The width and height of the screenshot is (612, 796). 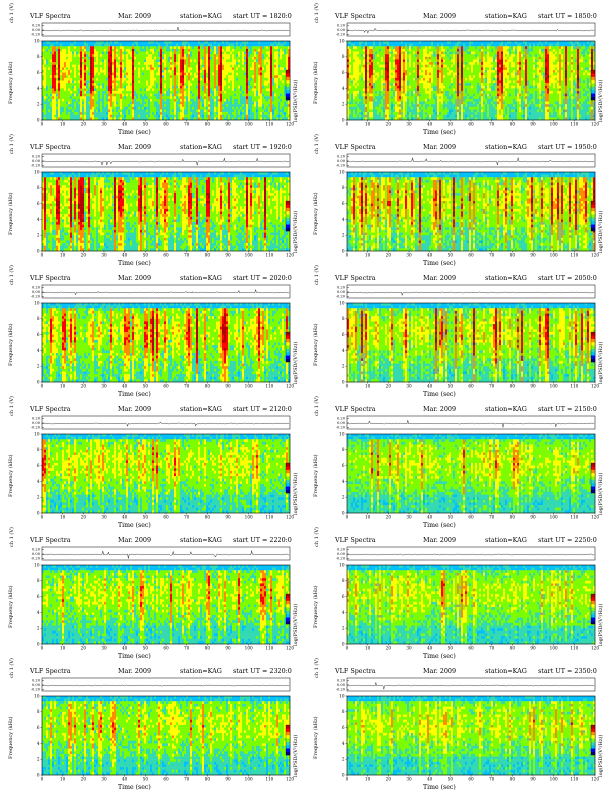 What do you see at coordinates (290, 124) in the screenshot?
I see `time-tick-label: 120` at bounding box center [290, 124].